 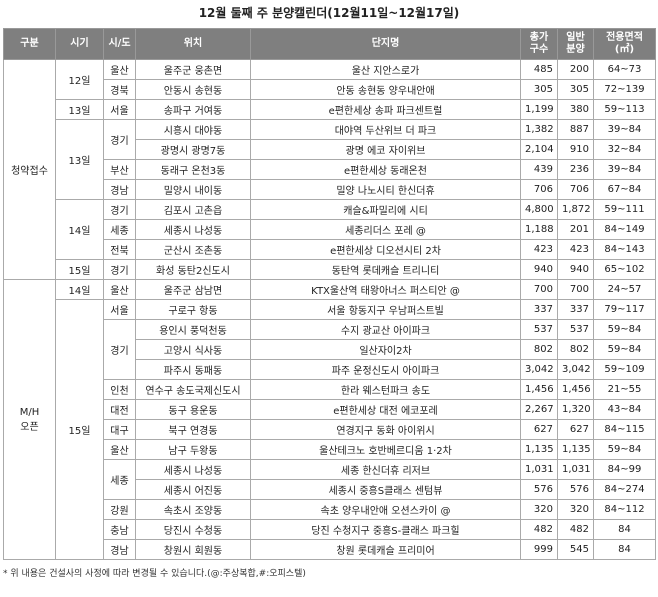 What do you see at coordinates (79, 159) in the screenshot?
I see `table-cell: 13일` at bounding box center [79, 159].